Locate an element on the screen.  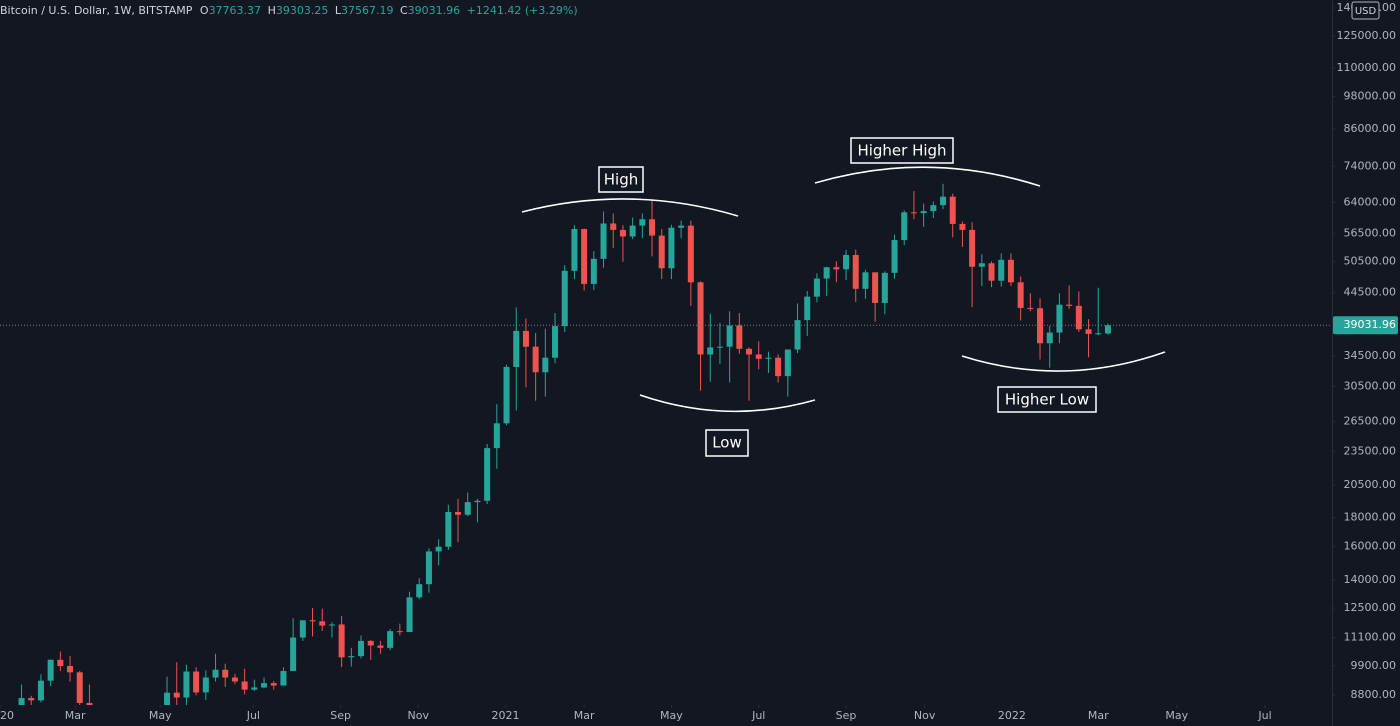
y-tick-label: 26500.00 is located at coordinates (1370, 420).